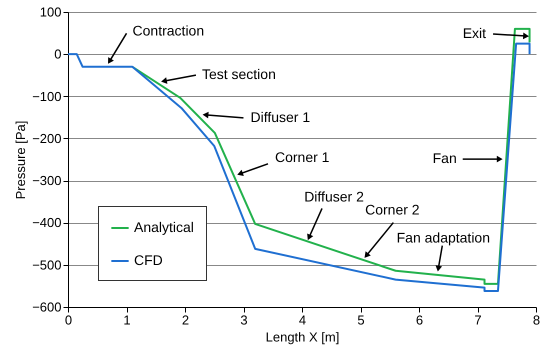 This screenshot has height=359, width=550. I want to click on x-tick-label: 7, so click(478, 320).